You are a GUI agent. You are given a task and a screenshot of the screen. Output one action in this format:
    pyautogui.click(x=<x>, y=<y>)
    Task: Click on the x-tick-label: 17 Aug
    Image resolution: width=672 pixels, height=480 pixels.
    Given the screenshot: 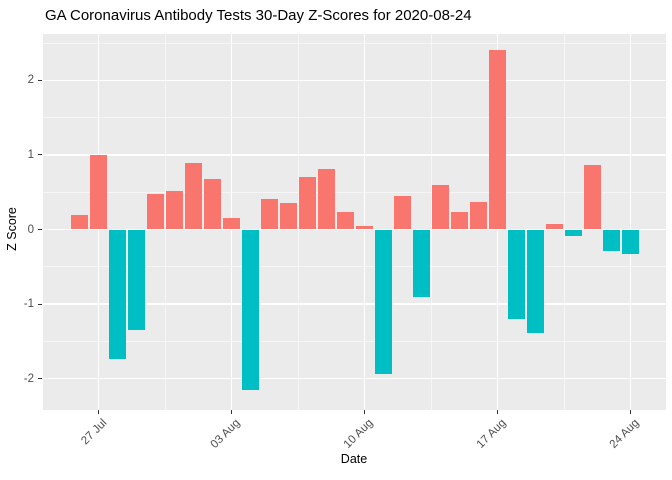 What is the action you would take?
    pyautogui.click(x=491, y=434)
    